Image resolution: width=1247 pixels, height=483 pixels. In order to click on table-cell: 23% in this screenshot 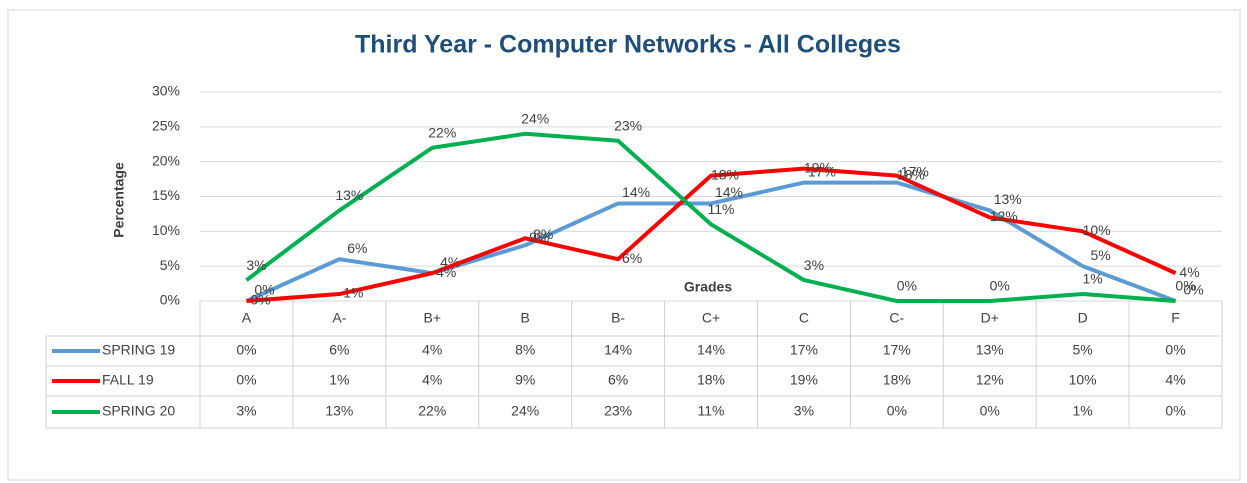, I will do `click(618, 411)`.